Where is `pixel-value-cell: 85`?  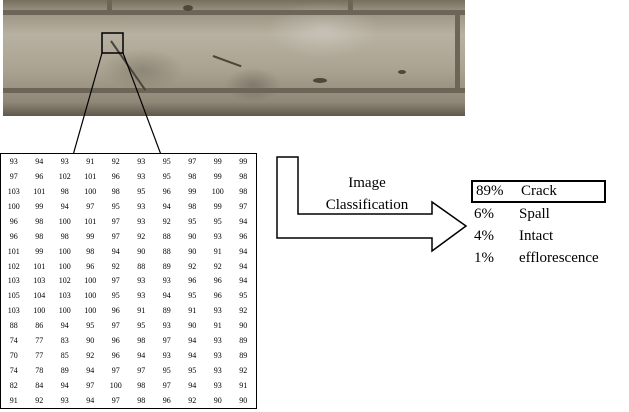
pixel-value-cell: 85 is located at coordinates (64, 356).